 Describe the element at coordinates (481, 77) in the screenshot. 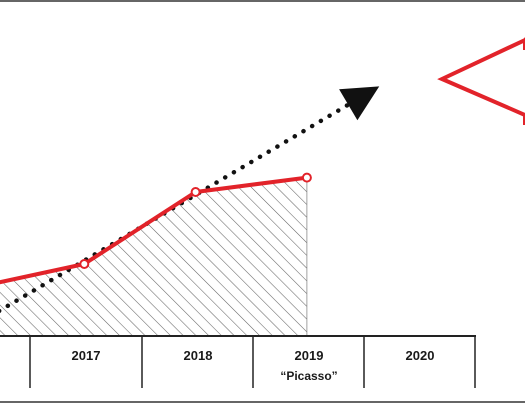

I see `red-arrow-outline-shape` at that location.